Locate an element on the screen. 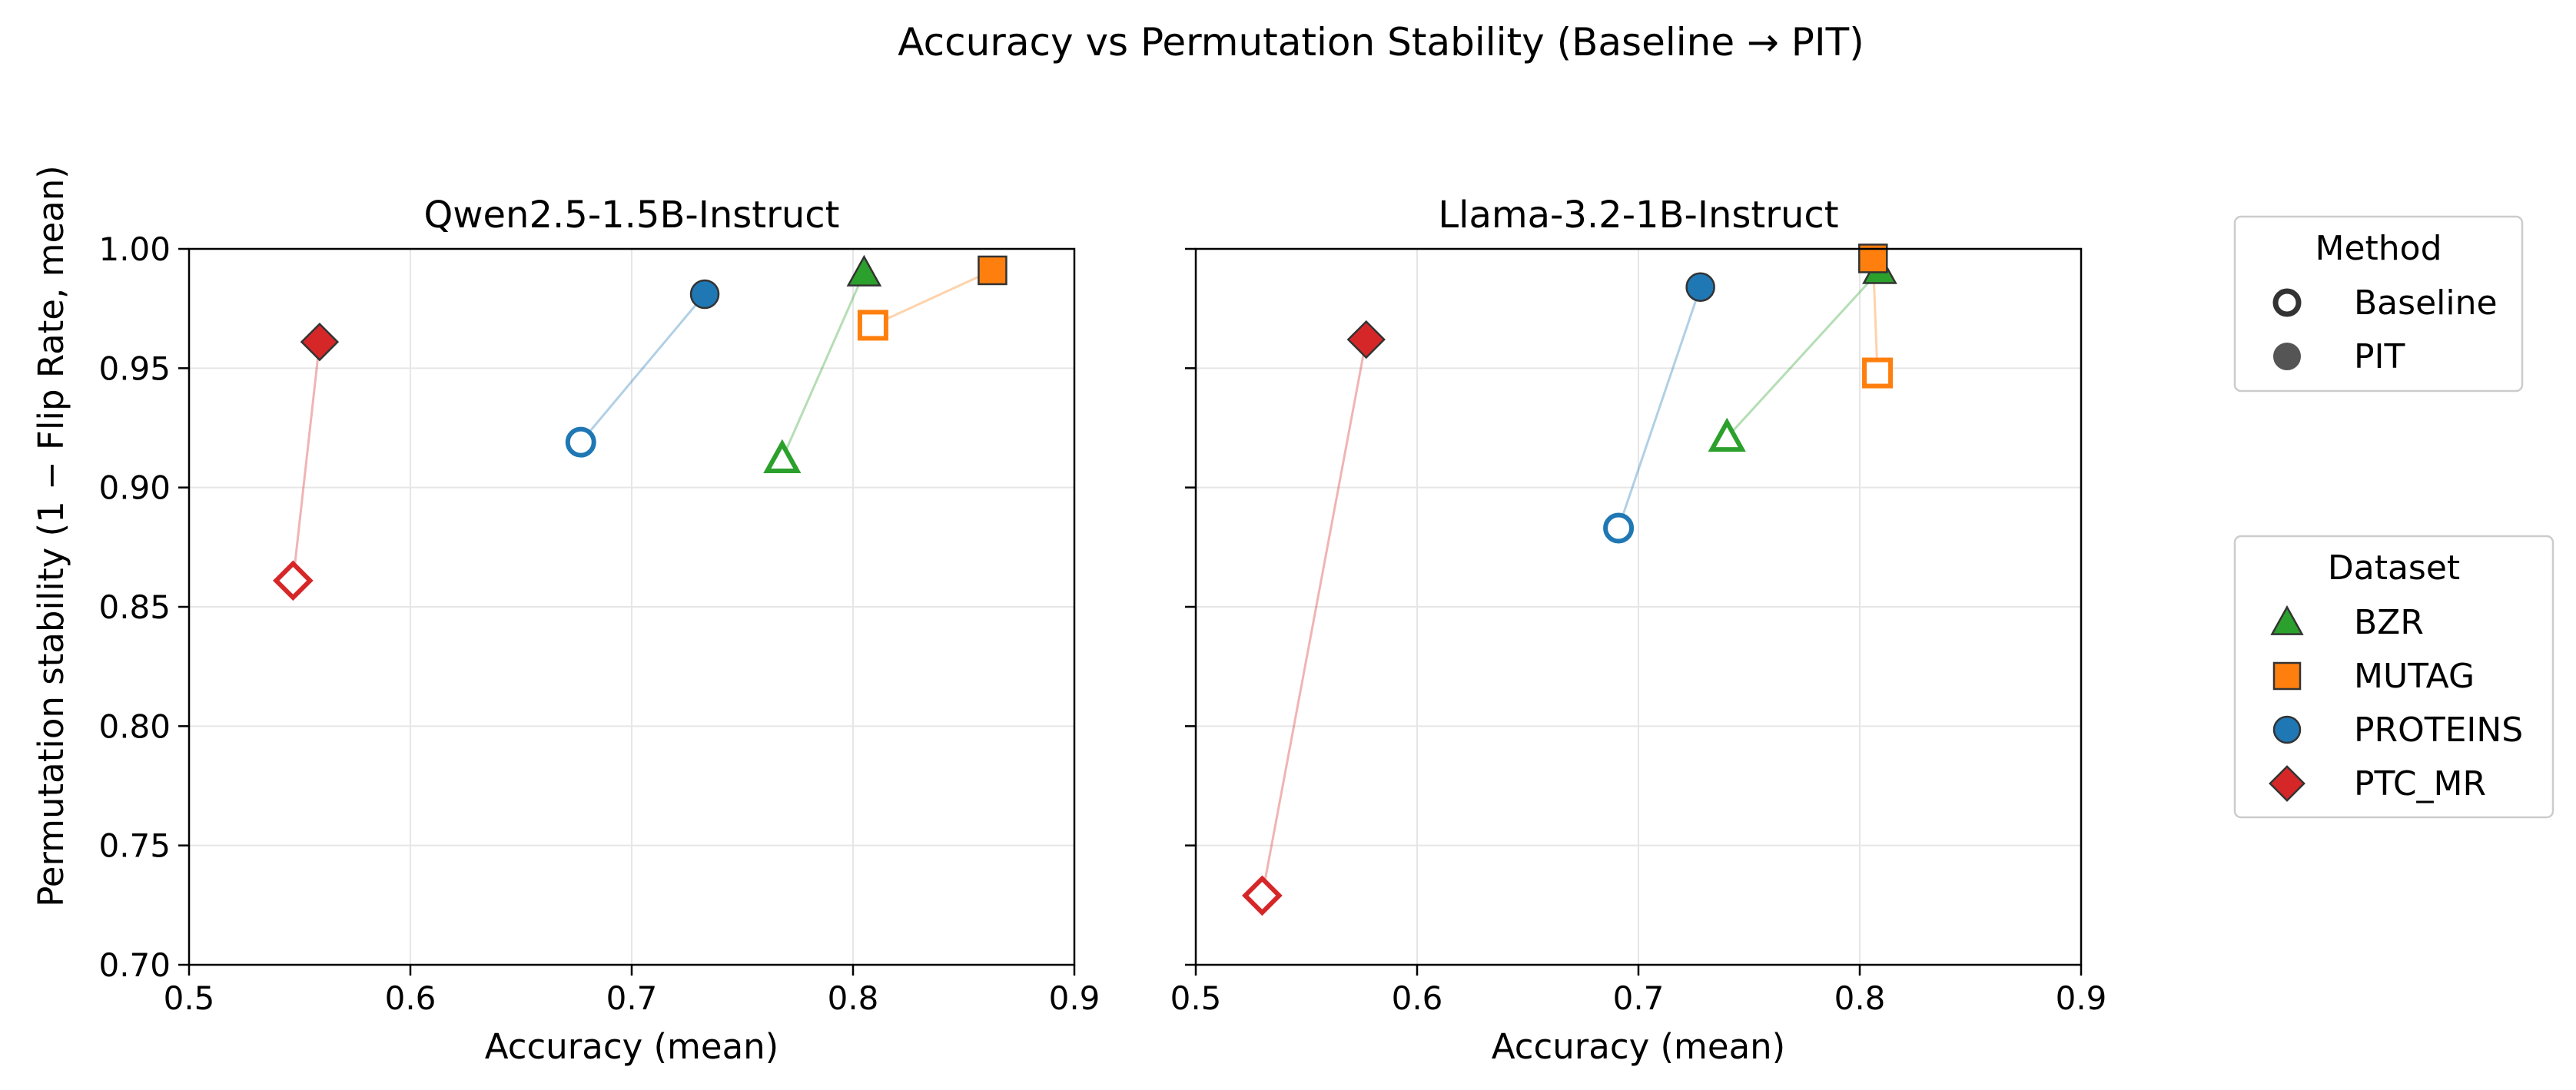 The height and width of the screenshot is (1090, 2576). legend-proteins-marker is located at coordinates (2287, 729).